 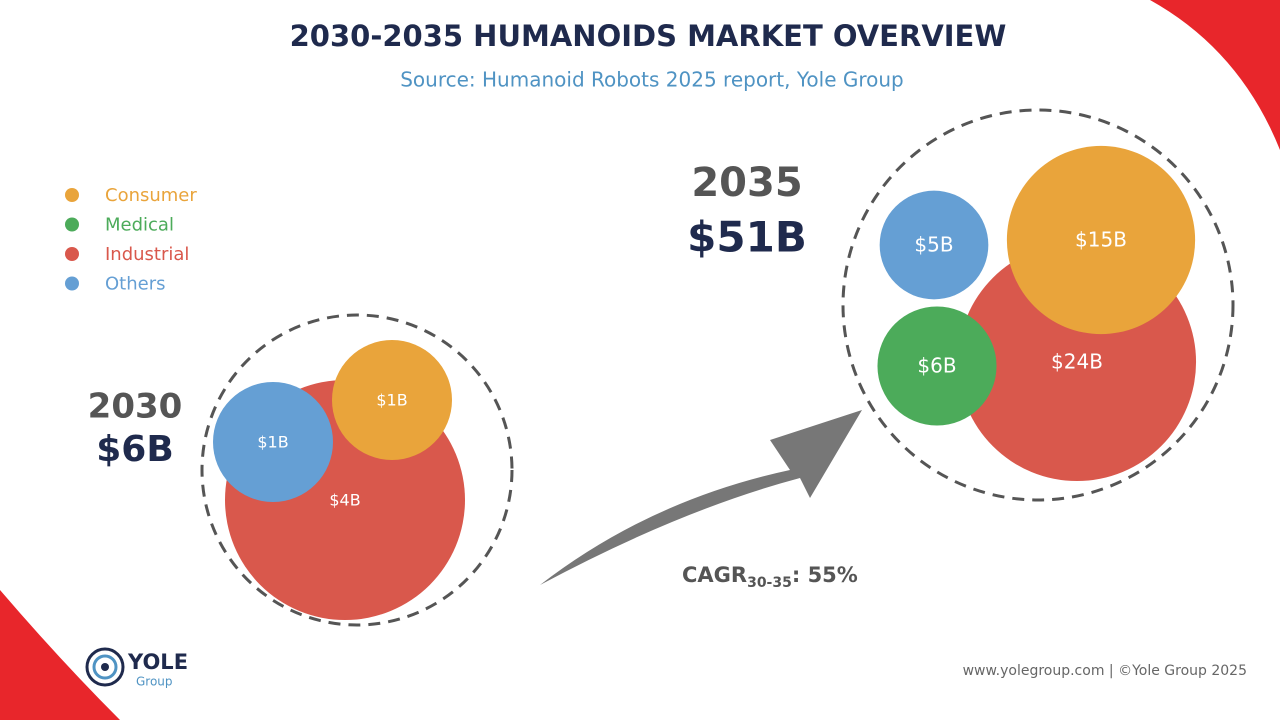 What do you see at coordinates (825, 575) in the screenshot?
I see `cagr-value: : 55%` at bounding box center [825, 575].